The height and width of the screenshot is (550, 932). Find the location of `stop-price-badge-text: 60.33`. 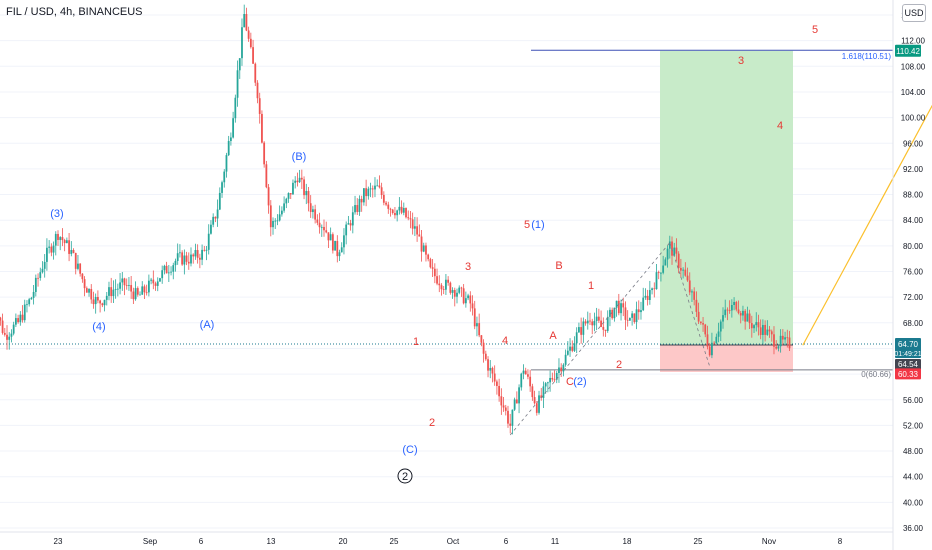

stop-price-badge-text: 60.33 is located at coordinates (908, 374).